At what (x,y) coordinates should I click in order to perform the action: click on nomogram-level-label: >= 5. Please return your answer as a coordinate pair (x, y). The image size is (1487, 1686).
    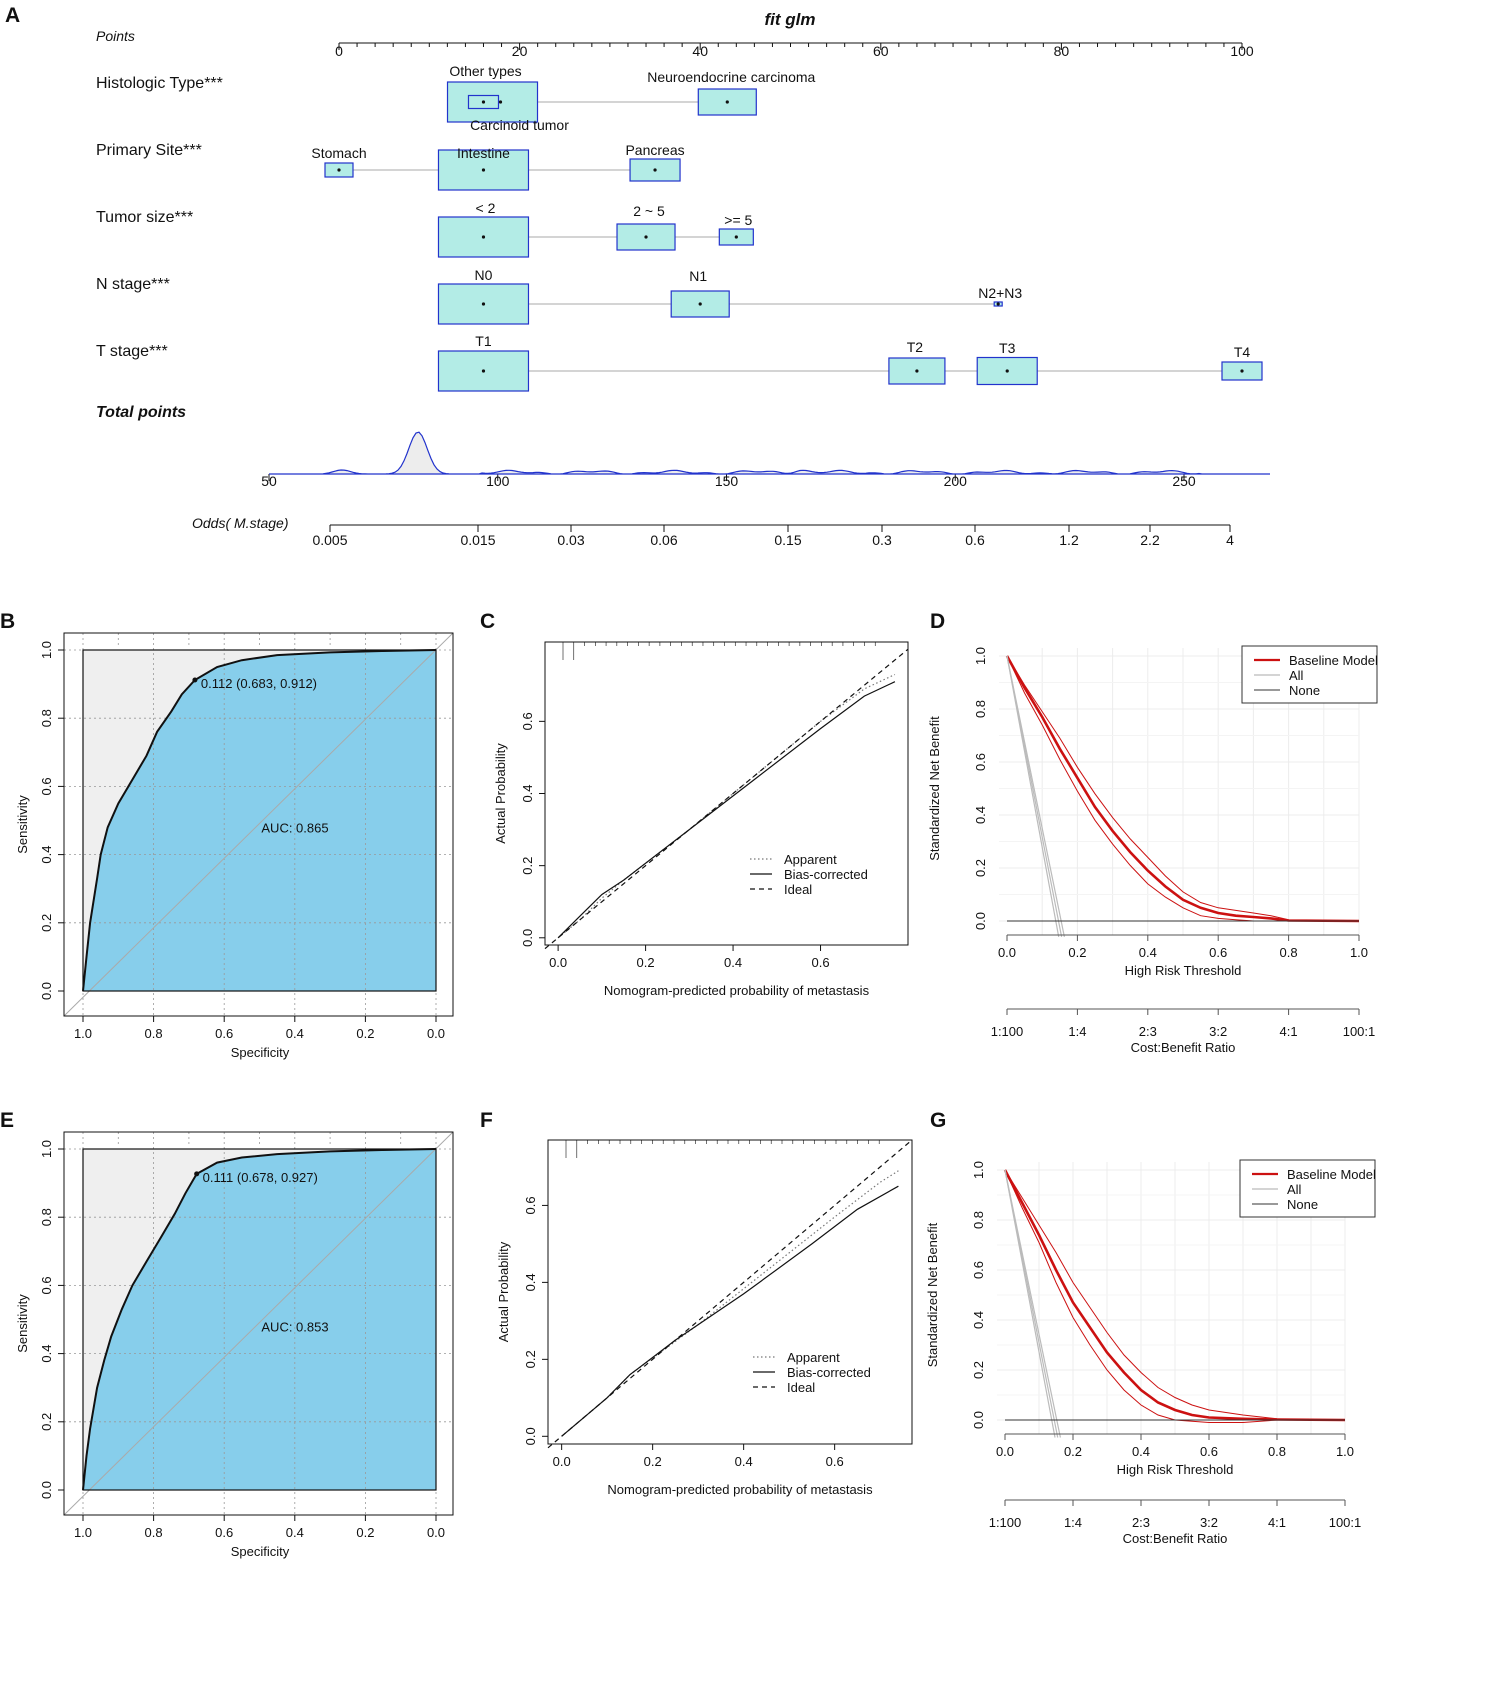
    Looking at the image, I should click on (738, 220).